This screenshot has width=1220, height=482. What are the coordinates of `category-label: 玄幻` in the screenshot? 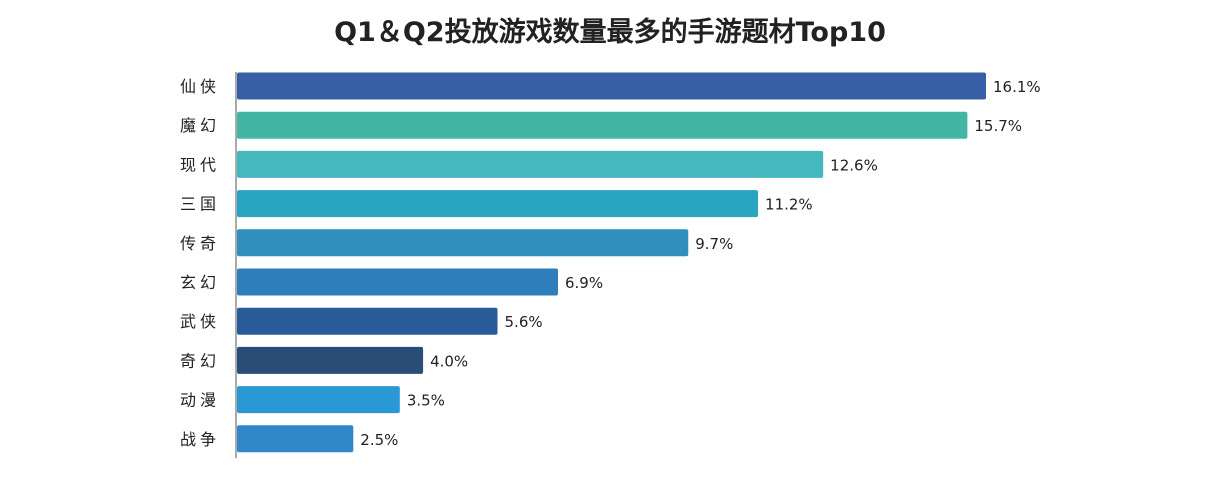 It's located at (200, 282).